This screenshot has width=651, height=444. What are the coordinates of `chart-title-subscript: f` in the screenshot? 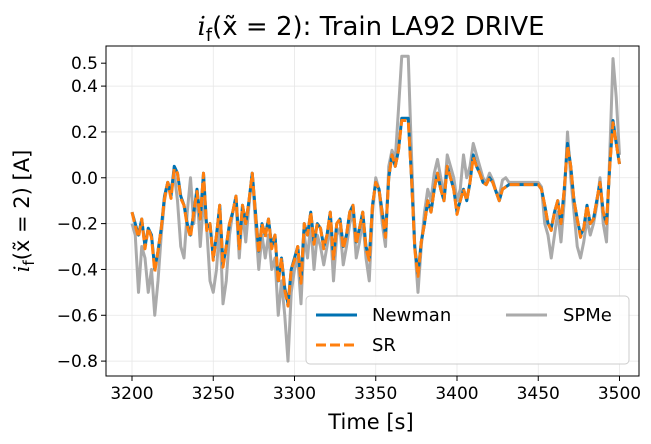 It's located at (209, 35).